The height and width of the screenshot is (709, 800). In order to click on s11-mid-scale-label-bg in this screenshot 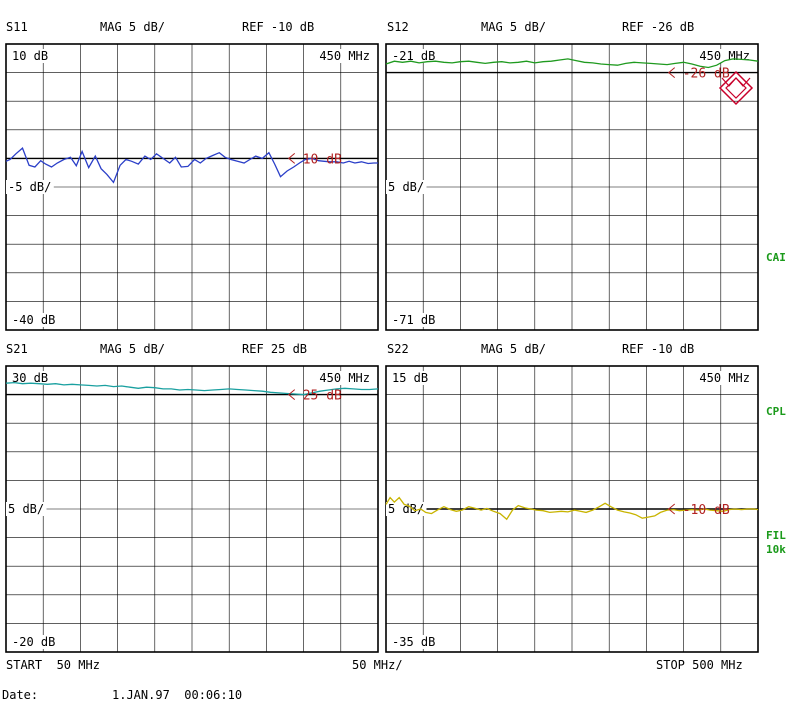, I will do `click(30, 187)`.